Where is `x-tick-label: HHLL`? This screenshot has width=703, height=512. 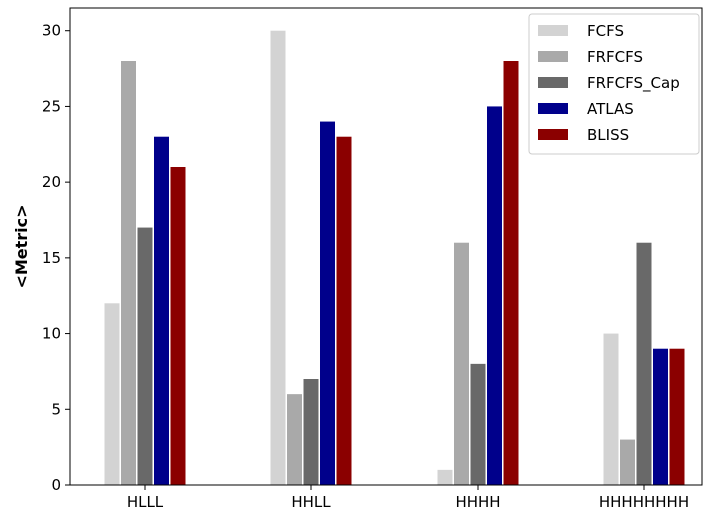 x-tick-label: HHLL is located at coordinates (311, 502).